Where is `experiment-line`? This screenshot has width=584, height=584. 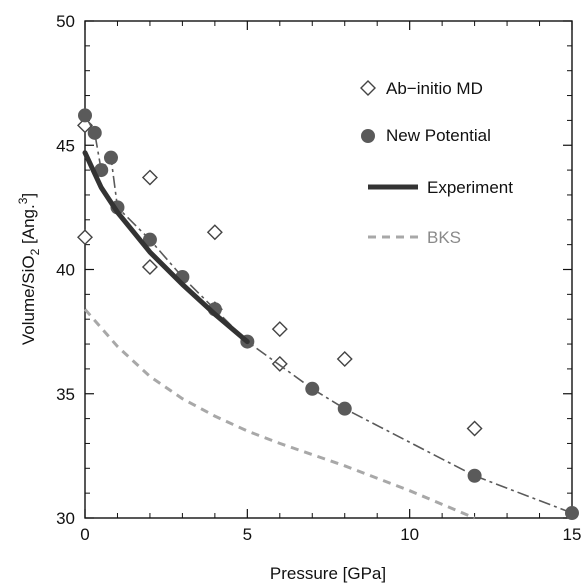
experiment-line is located at coordinates (166, 247).